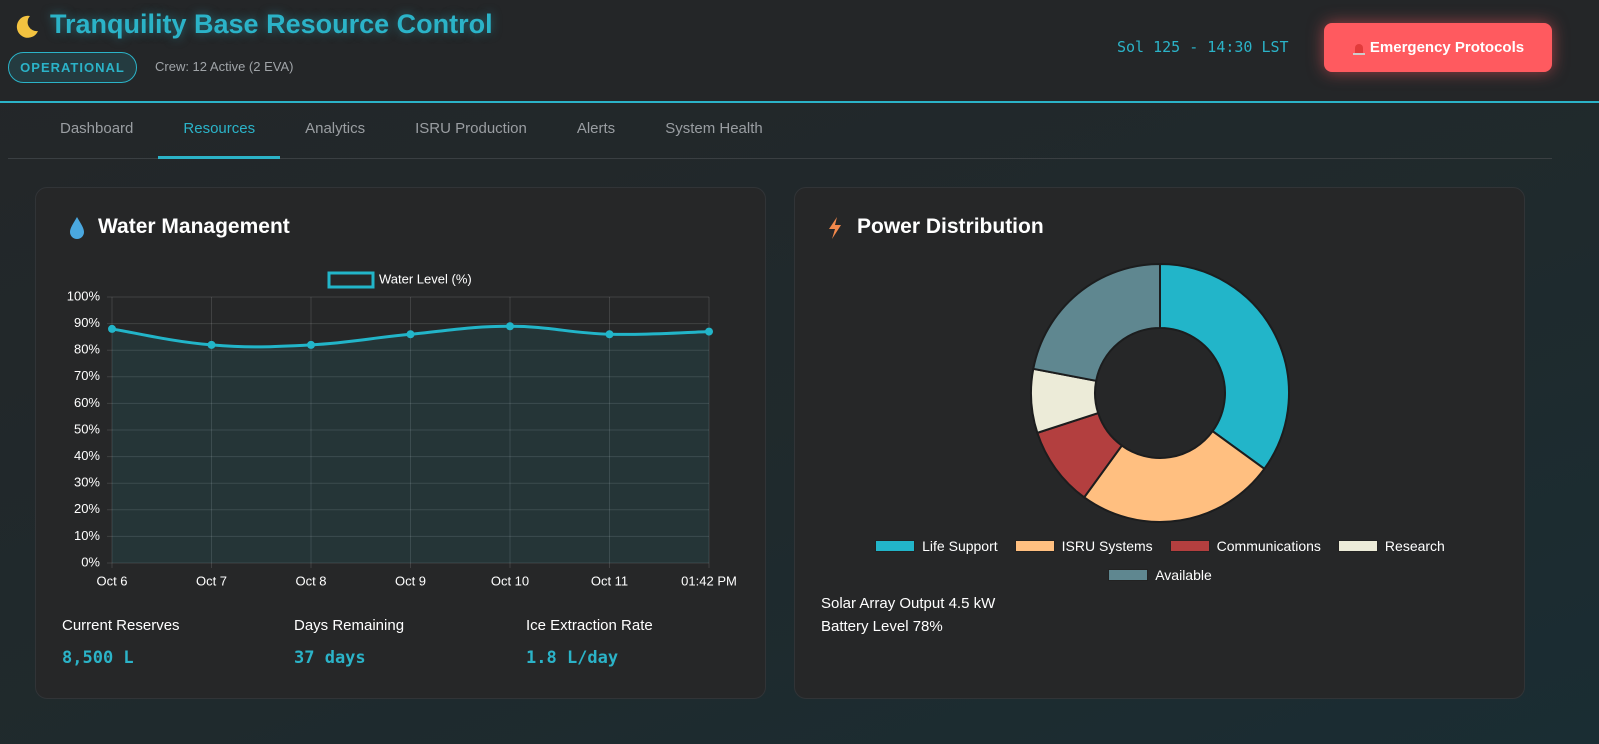  I want to click on x-tick-label: Oct 9, so click(410, 580).